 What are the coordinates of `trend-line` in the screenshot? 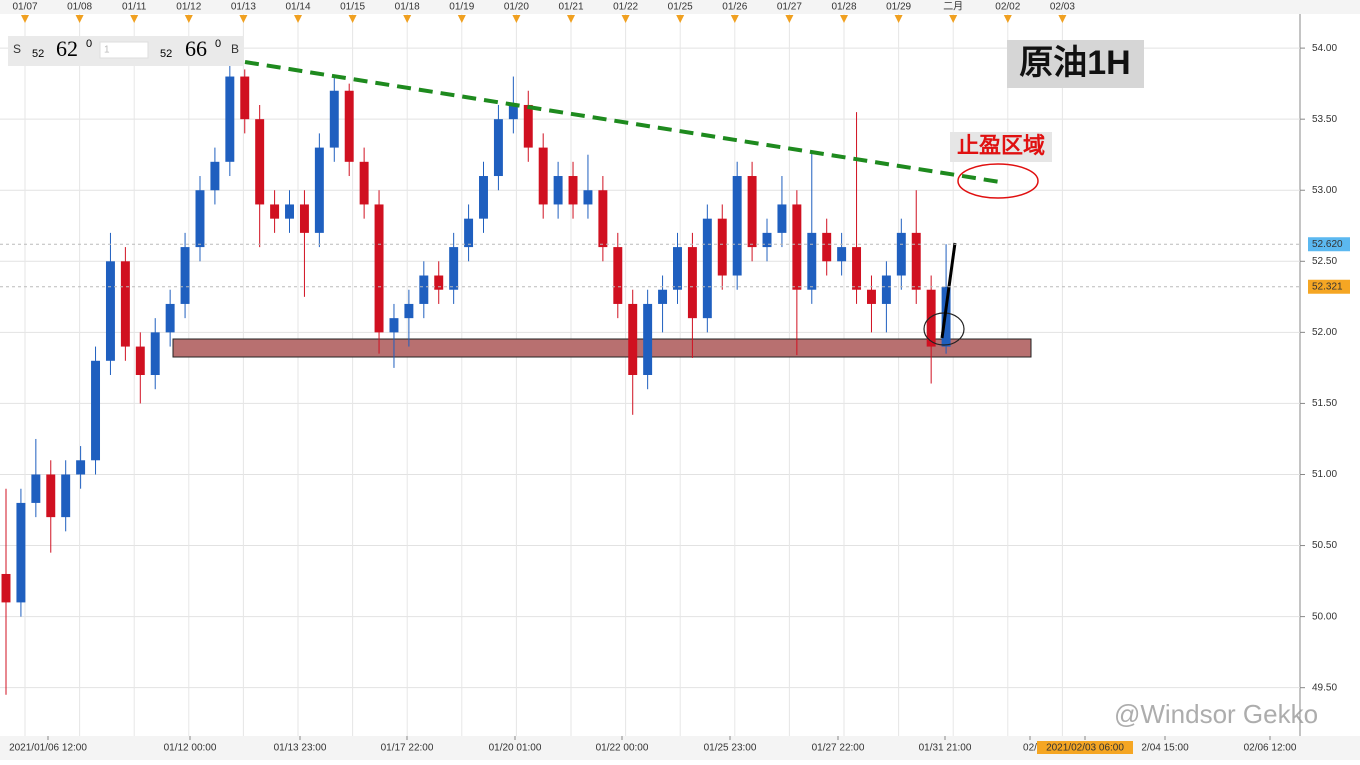 It's located at (622, 122).